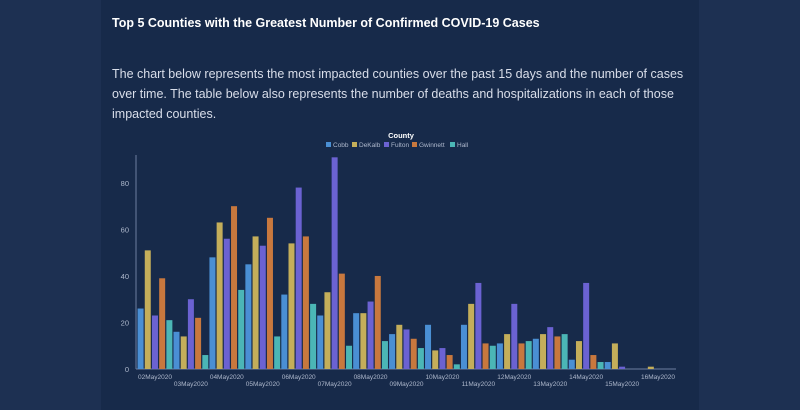  What do you see at coordinates (449, 362) in the screenshot?
I see `bar-gwinnett-10may2020` at bounding box center [449, 362].